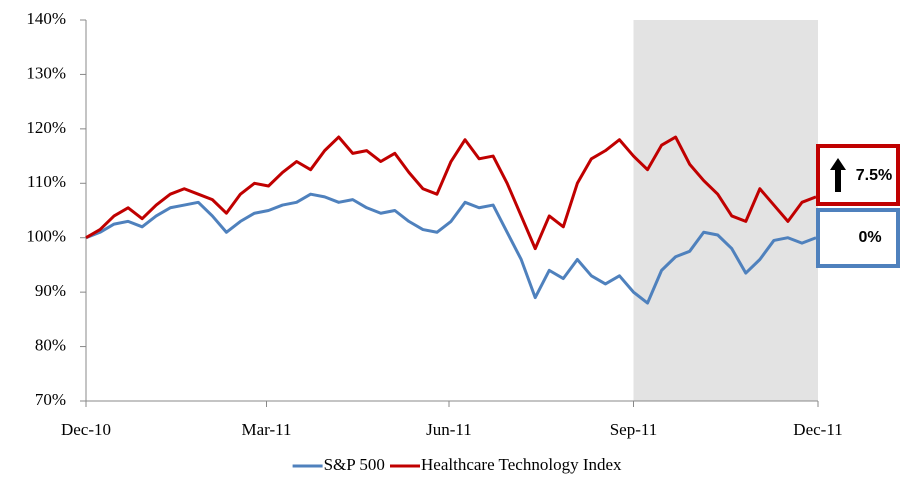 The width and height of the screenshot is (906, 486). Describe the element at coordinates (634, 429) in the screenshot. I see `x-tick-label: Sep-11` at that location.